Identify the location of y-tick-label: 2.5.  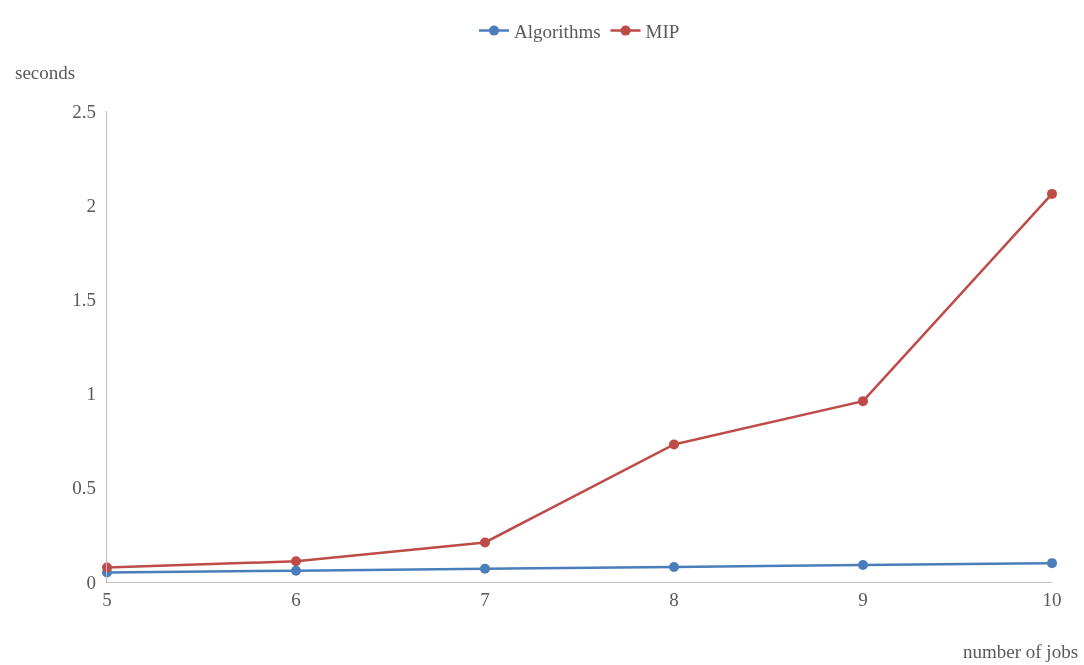
(84, 111).